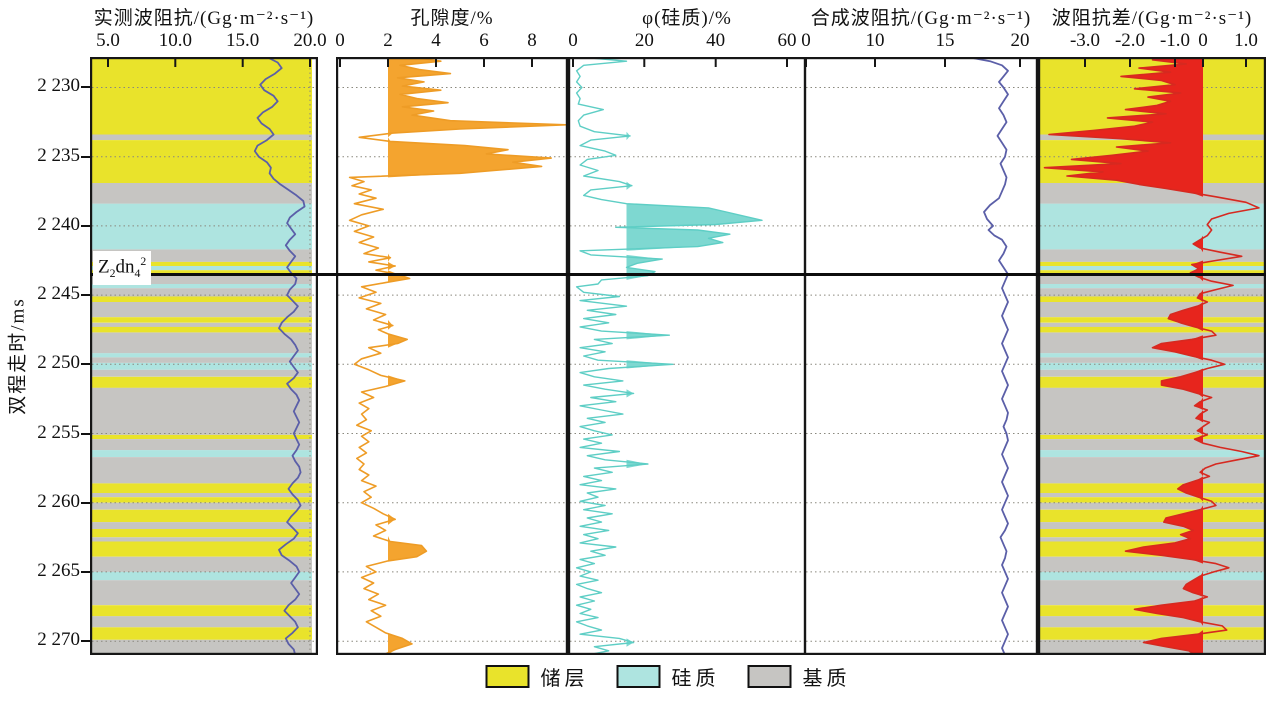 This screenshot has width=1268, height=706. I want to click on synthetic-impedance-title: 合成波阻抗/(Gg·m⁻²·s⁻¹), so click(921, 18).